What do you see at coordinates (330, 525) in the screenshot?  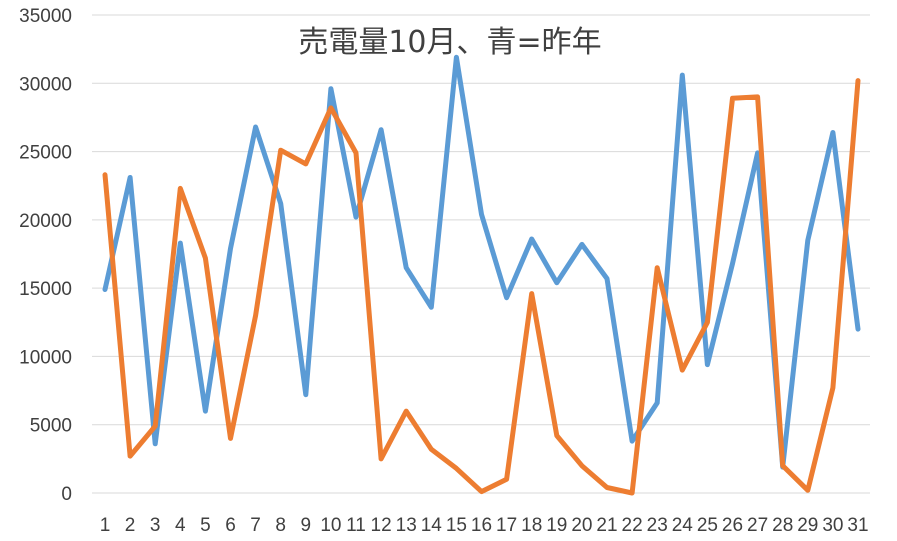 I see `x-tick-label: 10` at bounding box center [330, 525].